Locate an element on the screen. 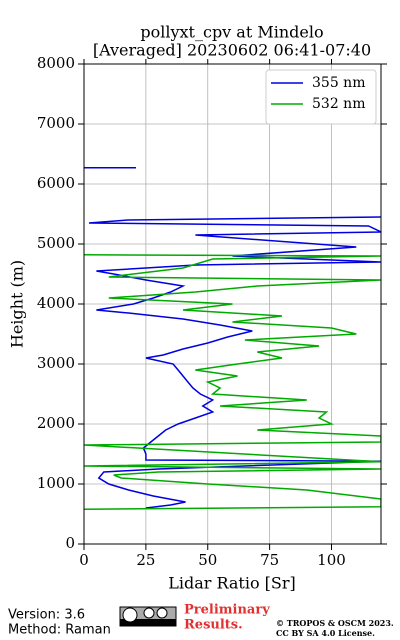 The width and height of the screenshot is (400, 640). version: Version: 3.6 is located at coordinates (46, 615).